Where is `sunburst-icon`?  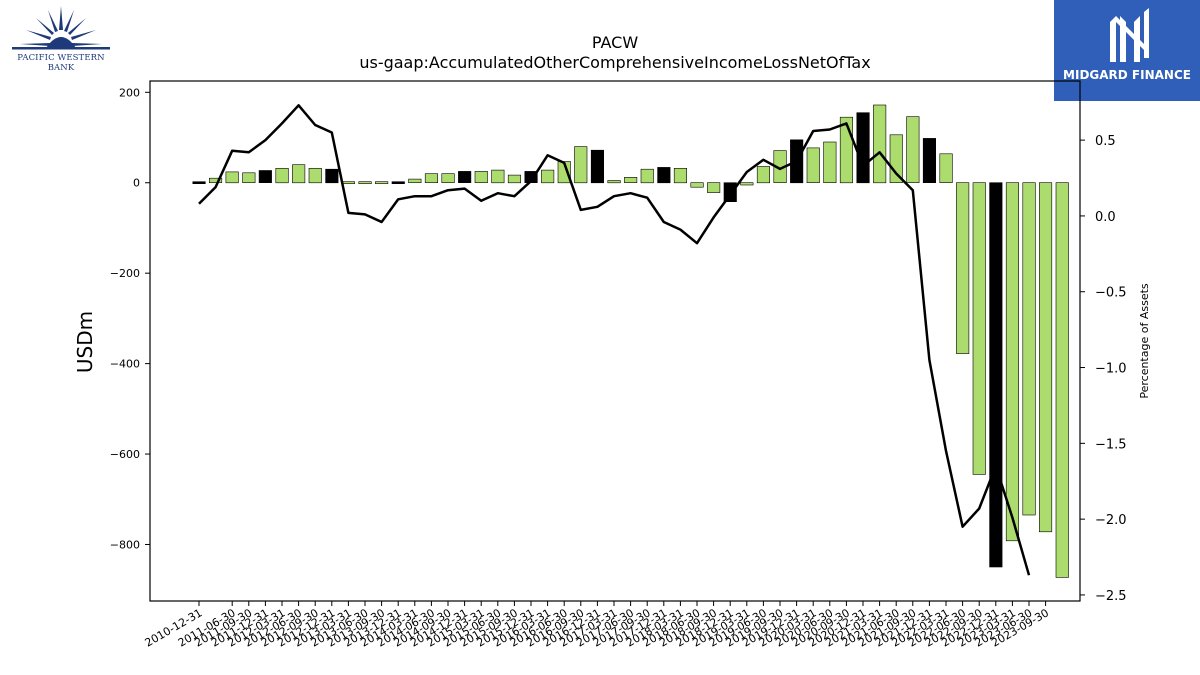
sunburst-icon is located at coordinates (61, 28).